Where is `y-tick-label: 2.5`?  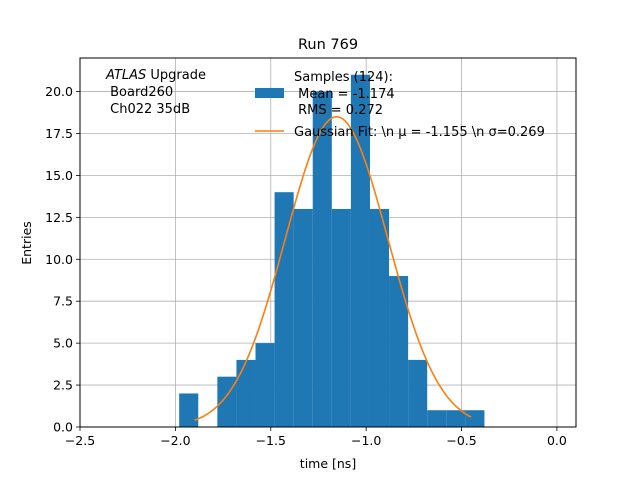 y-tick-label: 2.5 is located at coordinates (63, 385).